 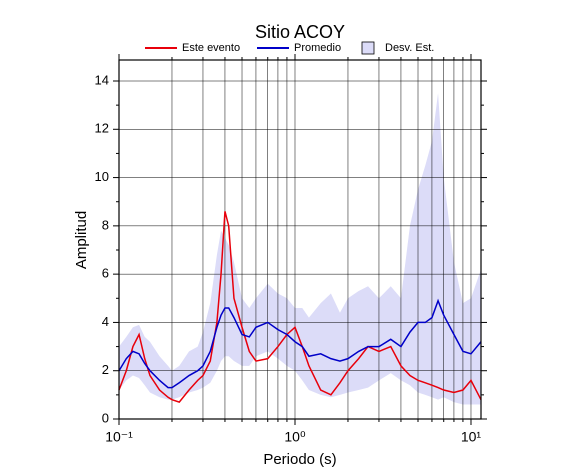 What do you see at coordinates (368, 48) in the screenshot?
I see `legend-swatch` at bounding box center [368, 48].